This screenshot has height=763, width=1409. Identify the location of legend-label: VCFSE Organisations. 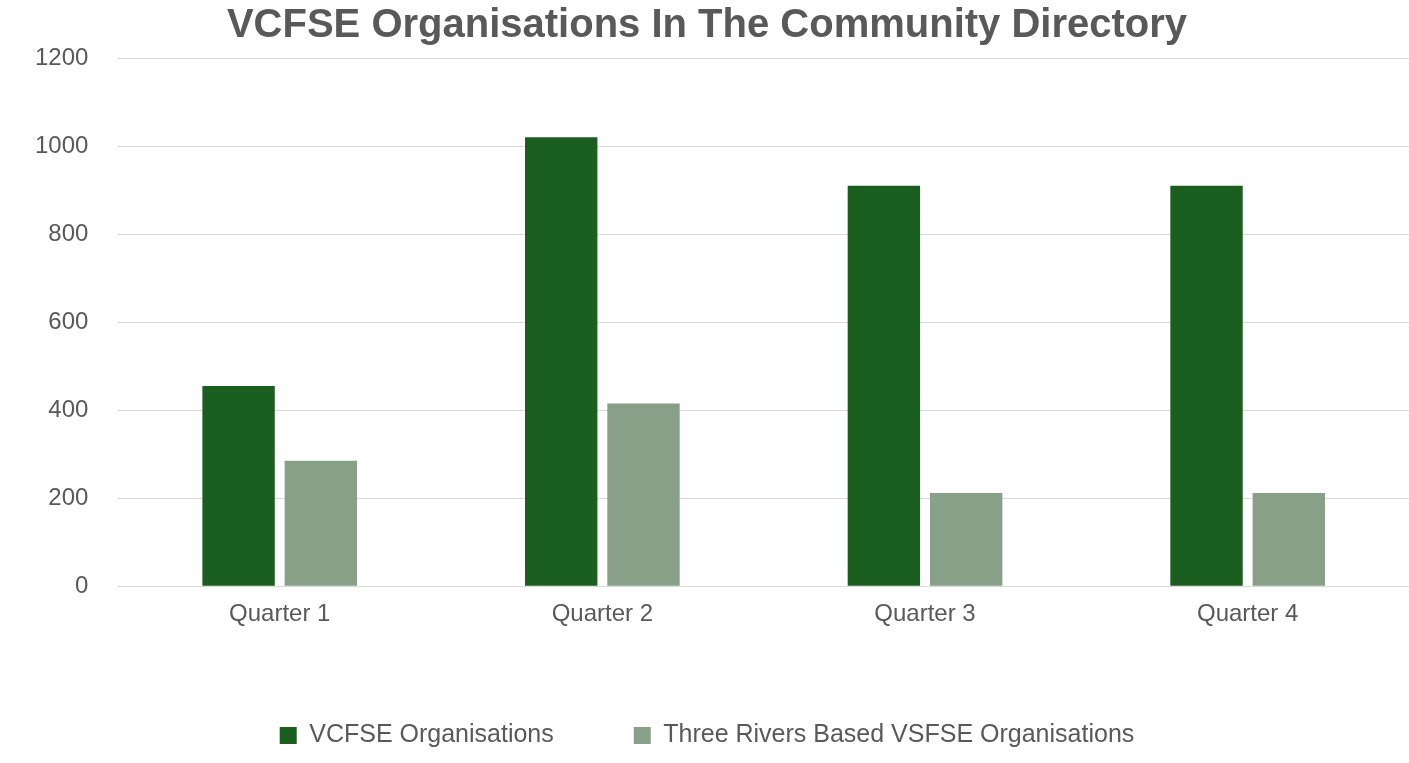
(431, 733).